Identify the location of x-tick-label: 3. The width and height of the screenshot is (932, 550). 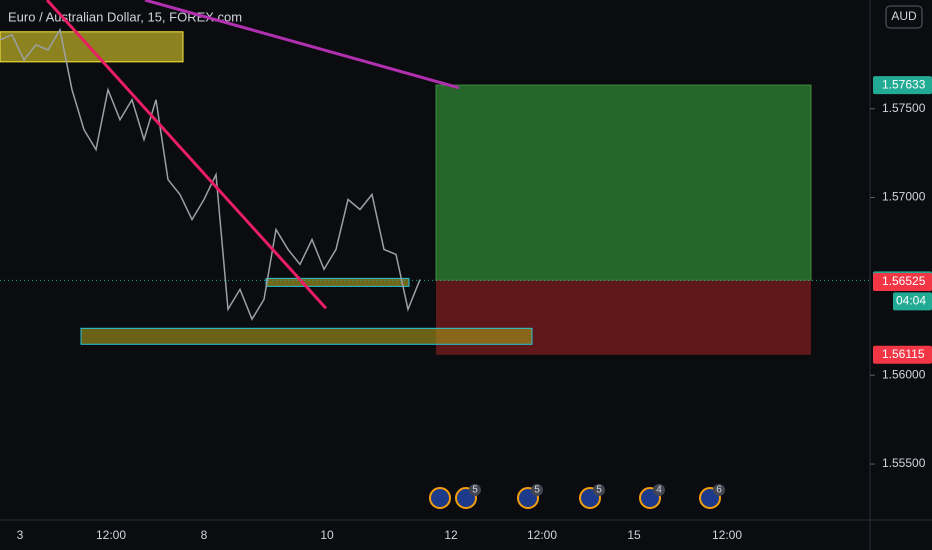
(20, 535).